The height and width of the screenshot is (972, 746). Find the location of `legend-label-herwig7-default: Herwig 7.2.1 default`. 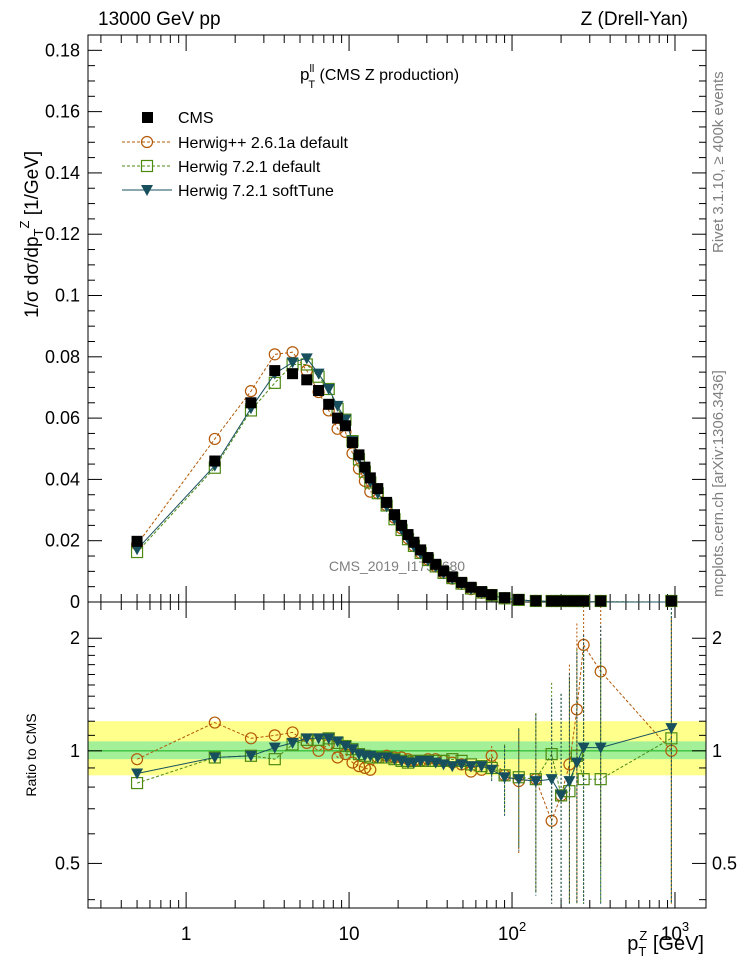

legend-label-herwig7-default: Herwig 7.2.1 default is located at coordinates (249, 167).